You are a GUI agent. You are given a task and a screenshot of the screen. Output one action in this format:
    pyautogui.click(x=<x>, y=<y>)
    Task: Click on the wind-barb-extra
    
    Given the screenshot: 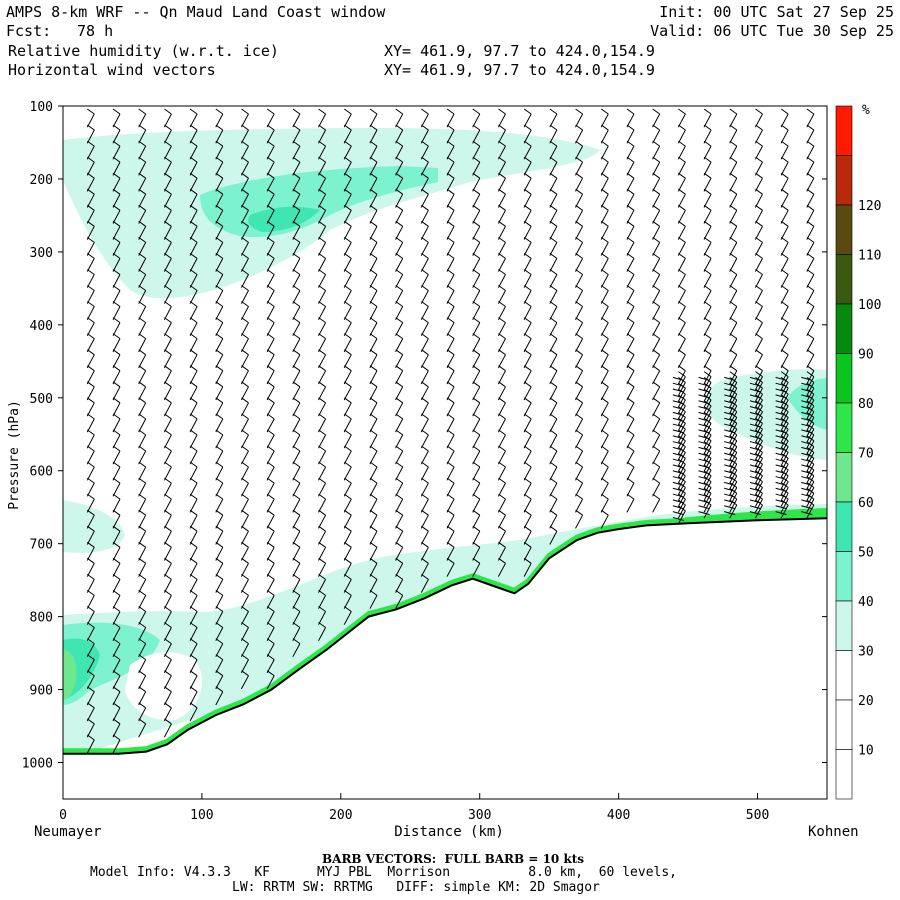 What is the action you would take?
    pyautogui.click(x=678, y=518)
    